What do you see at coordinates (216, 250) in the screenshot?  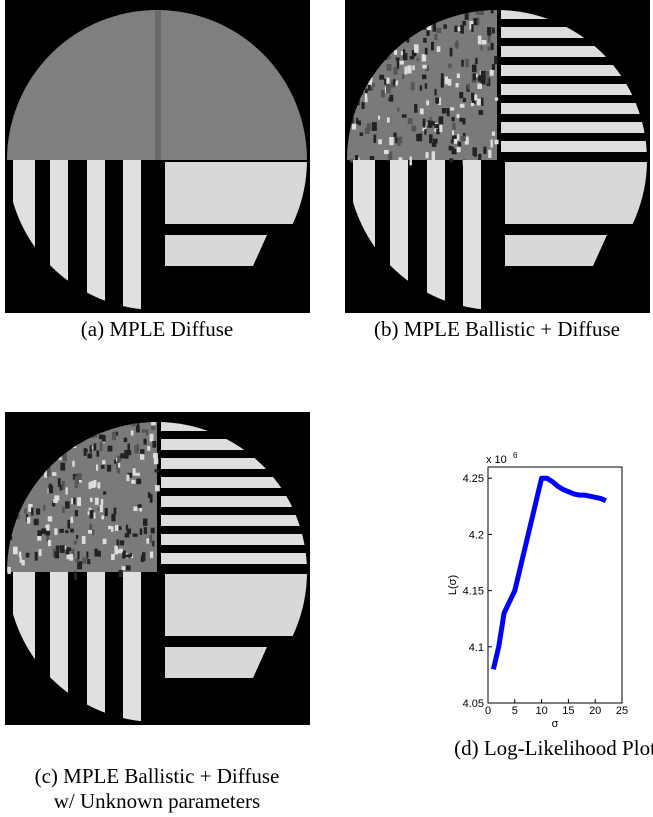 I see `bar-shape` at bounding box center [216, 250].